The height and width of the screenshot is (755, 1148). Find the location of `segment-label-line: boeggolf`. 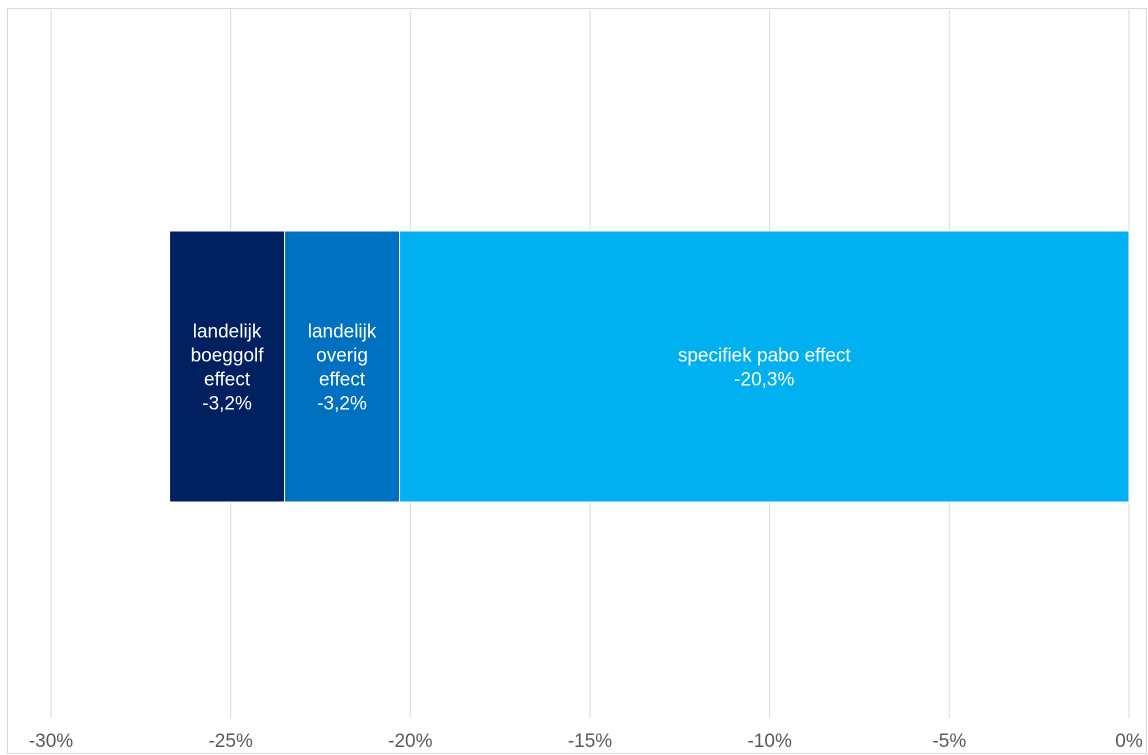

segment-label-line: boeggolf is located at coordinates (228, 356).